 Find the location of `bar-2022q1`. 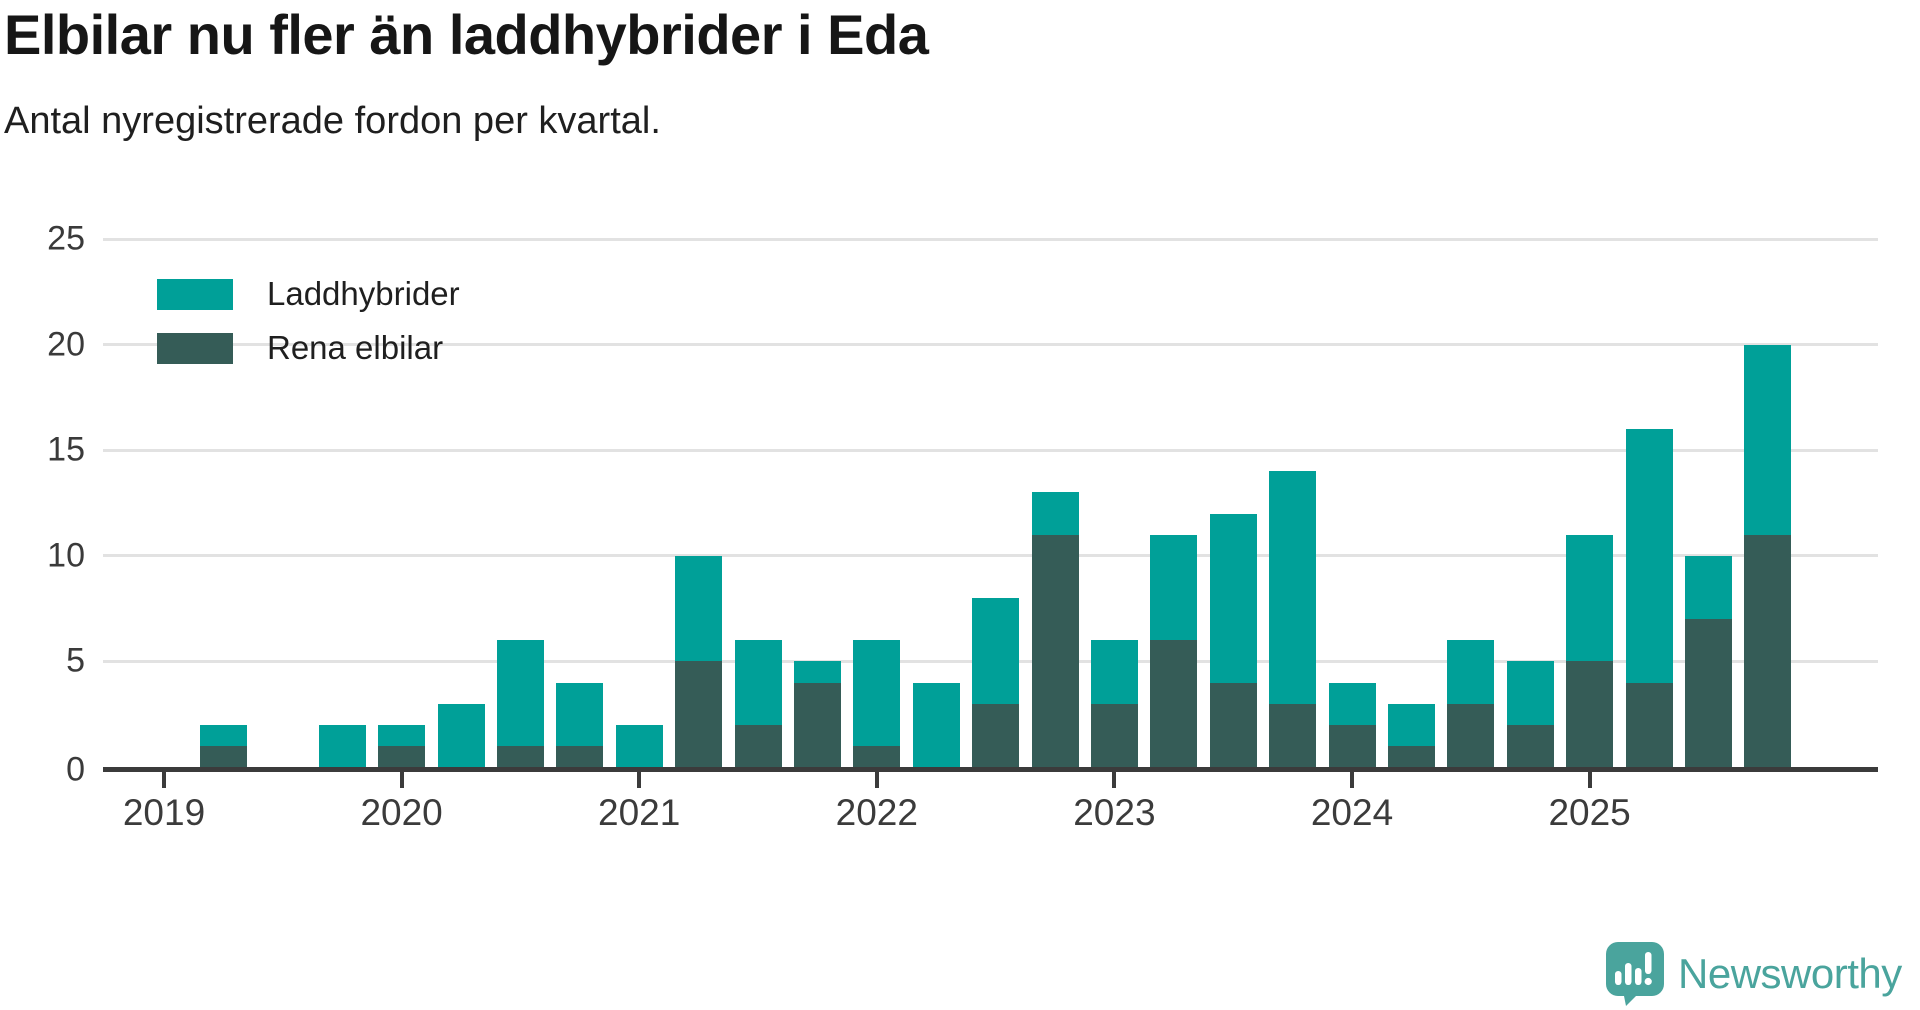

bar-2022q1 is located at coordinates (877, 703).